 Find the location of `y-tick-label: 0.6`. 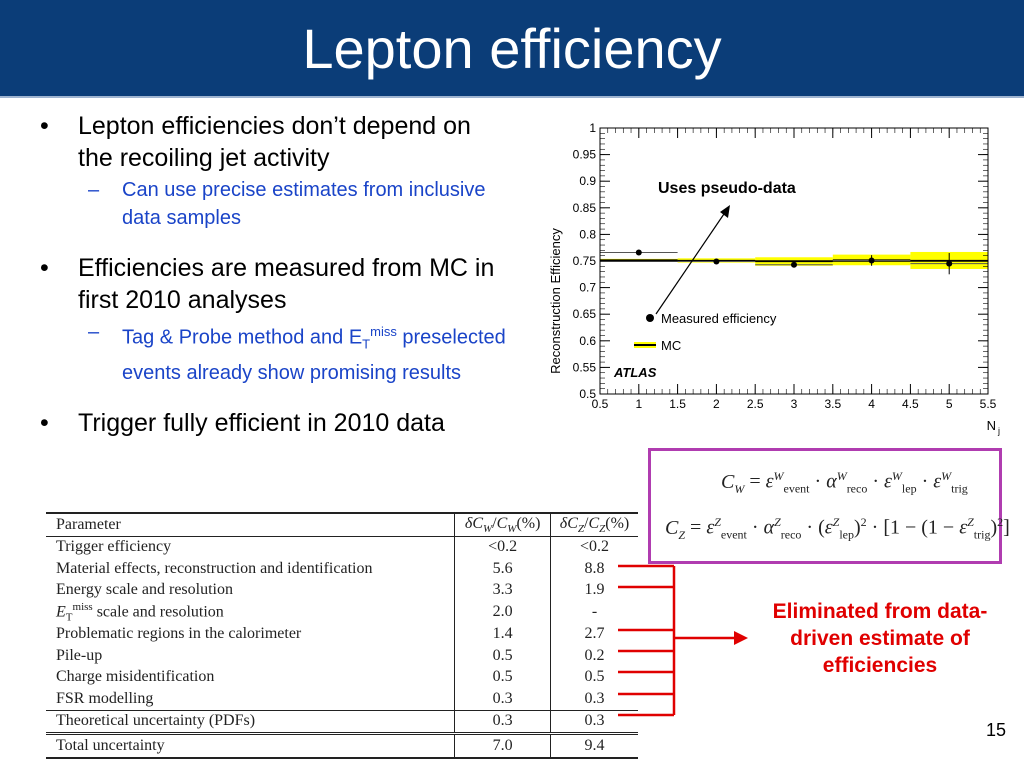

y-tick-label: 0.6 is located at coordinates (587, 341).